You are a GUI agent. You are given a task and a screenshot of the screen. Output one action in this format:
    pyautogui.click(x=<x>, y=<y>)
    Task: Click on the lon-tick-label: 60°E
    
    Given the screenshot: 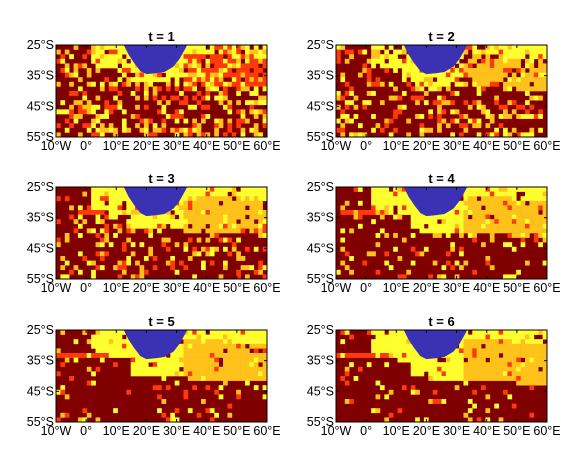 What is the action you would take?
    pyautogui.click(x=546, y=288)
    